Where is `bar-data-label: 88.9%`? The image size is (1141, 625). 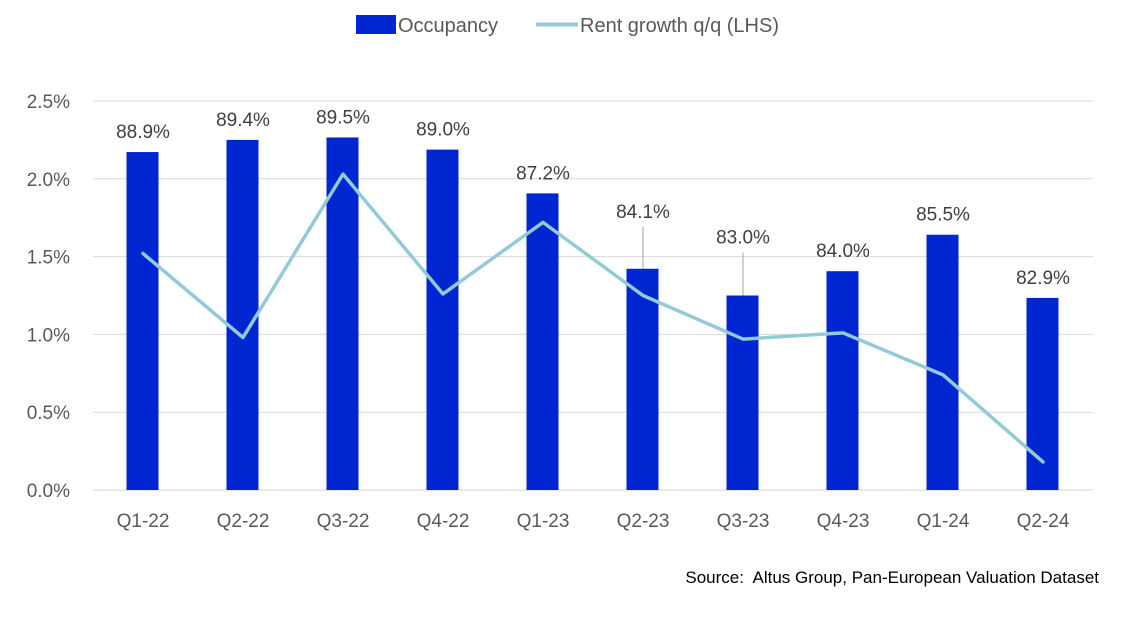
bar-data-label: 88.9% is located at coordinates (143, 132).